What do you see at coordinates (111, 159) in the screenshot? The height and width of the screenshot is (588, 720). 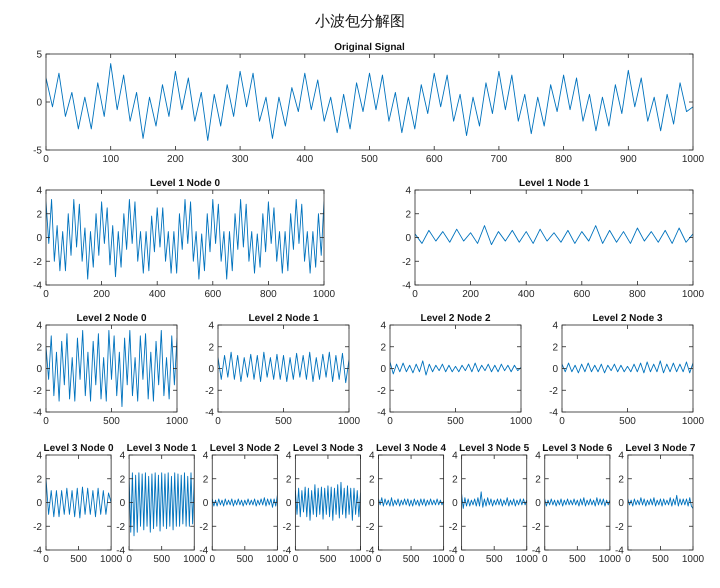 I see `x-tick-label: 100` at bounding box center [111, 159].